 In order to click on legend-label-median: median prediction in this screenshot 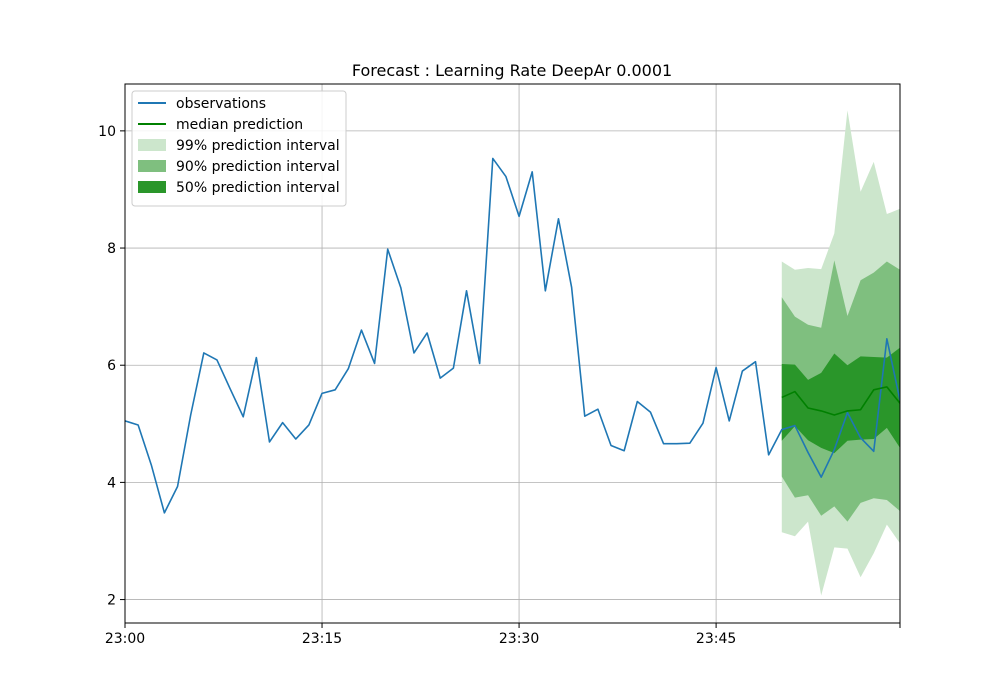, I will do `click(239, 125)`.